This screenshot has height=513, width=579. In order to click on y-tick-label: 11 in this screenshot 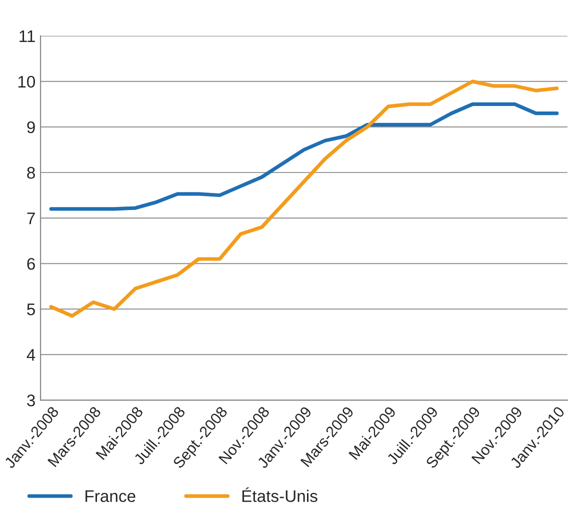, I will do `click(27, 36)`.